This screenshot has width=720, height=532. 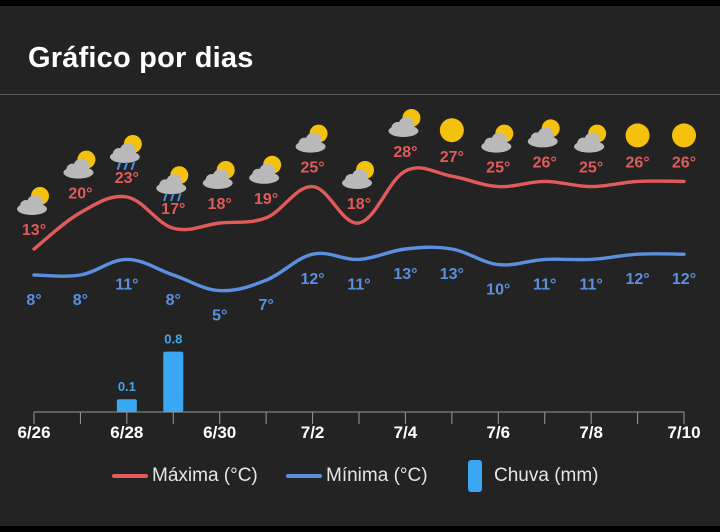 What do you see at coordinates (359, 426) in the screenshot?
I see `x-axis: 6/26 6/28 6/30 7/2 7/4 7/6 7/8 7/10` at bounding box center [359, 426].